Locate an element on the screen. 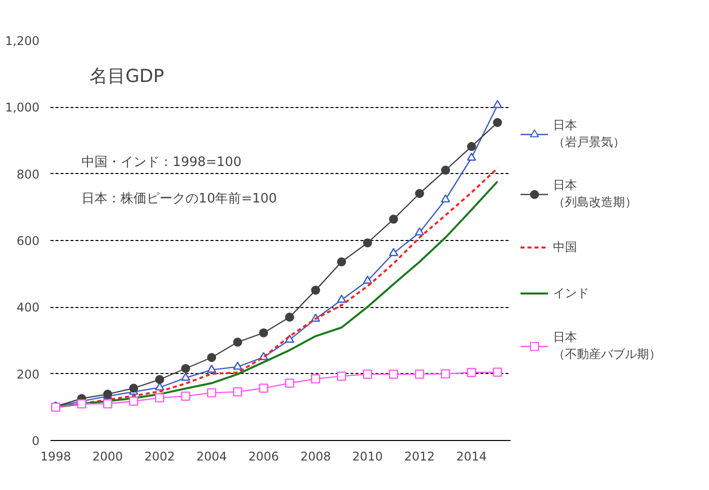 The width and height of the screenshot is (709, 490). y-tick-label: 1,000 is located at coordinates (22, 107).